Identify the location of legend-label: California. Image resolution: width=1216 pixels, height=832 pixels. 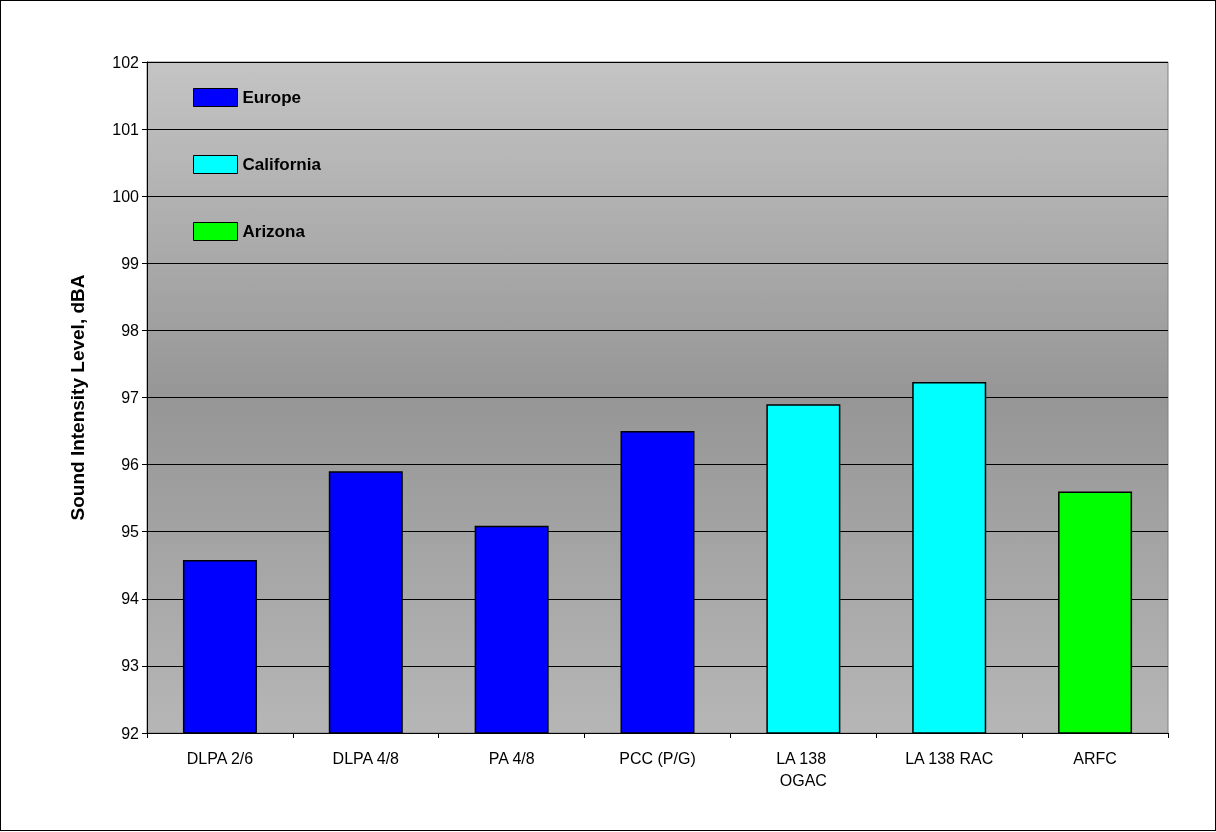
(282, 164).